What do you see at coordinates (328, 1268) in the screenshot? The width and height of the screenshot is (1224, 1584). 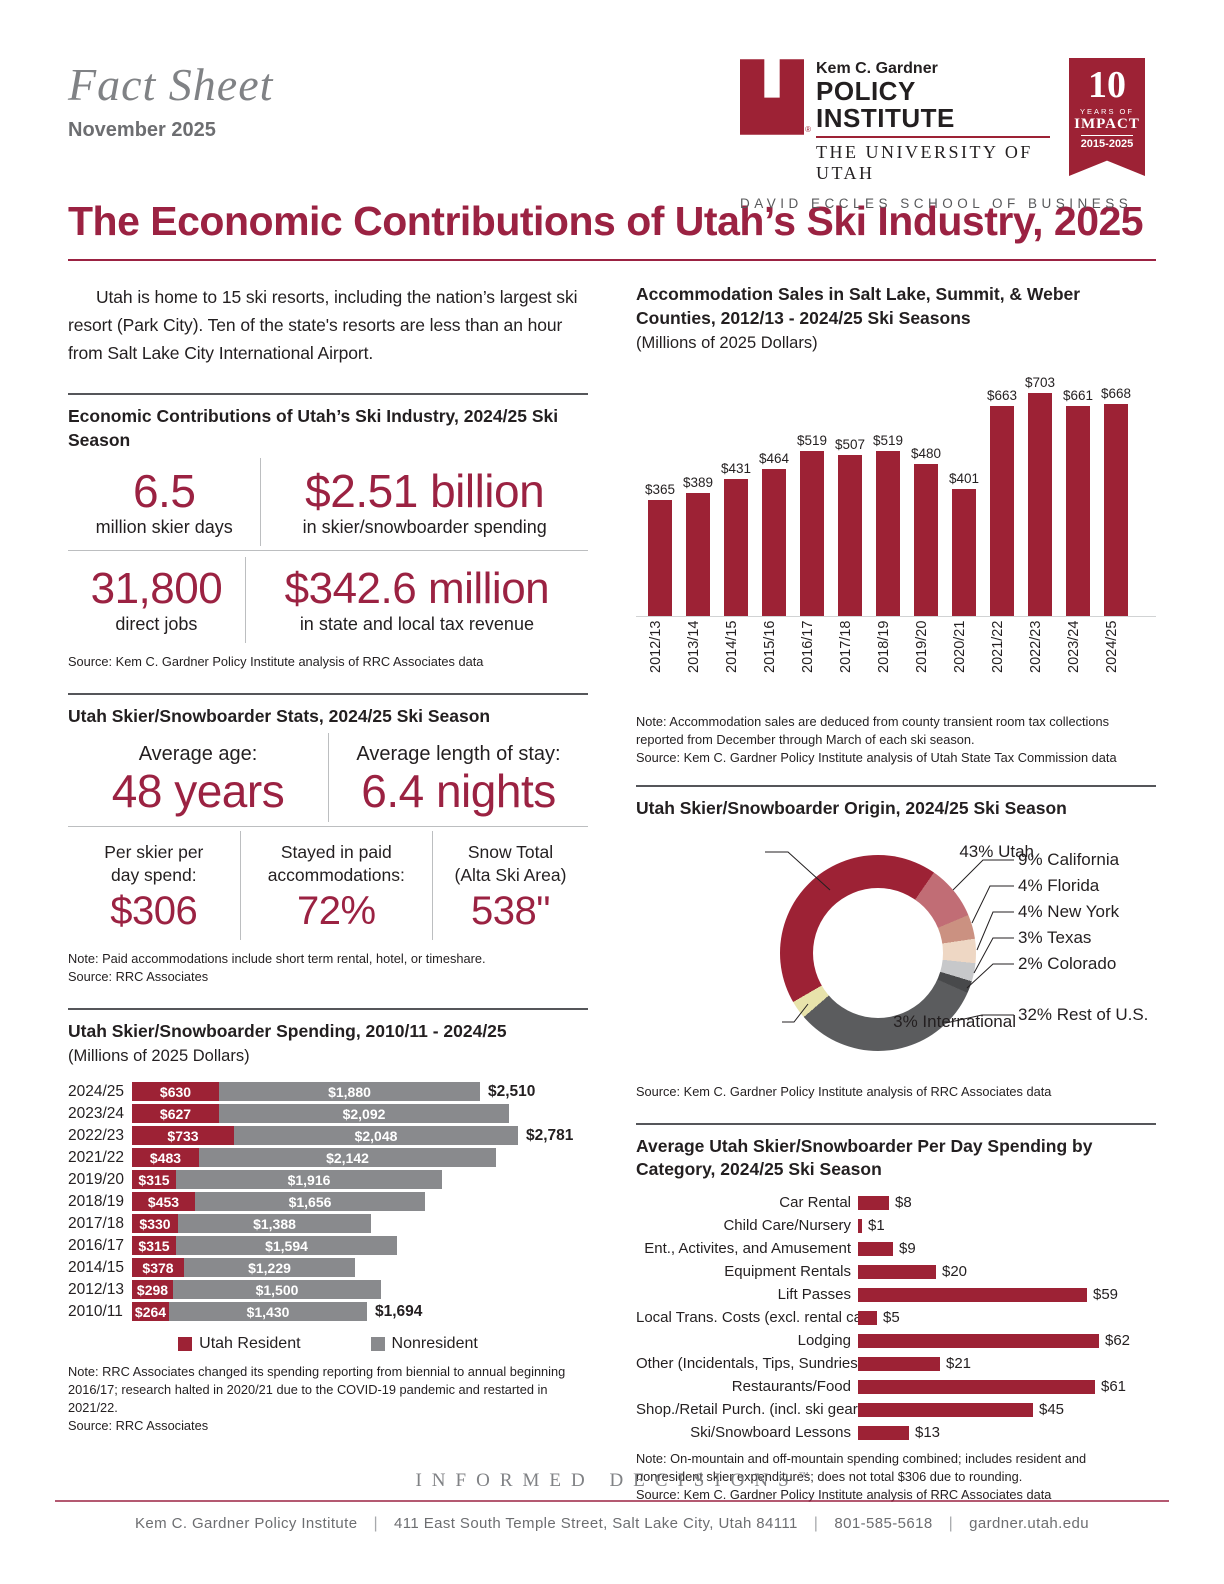 I see `spending-row: 2014/15 $378 $1,229` at bounding box center [328, 1268].